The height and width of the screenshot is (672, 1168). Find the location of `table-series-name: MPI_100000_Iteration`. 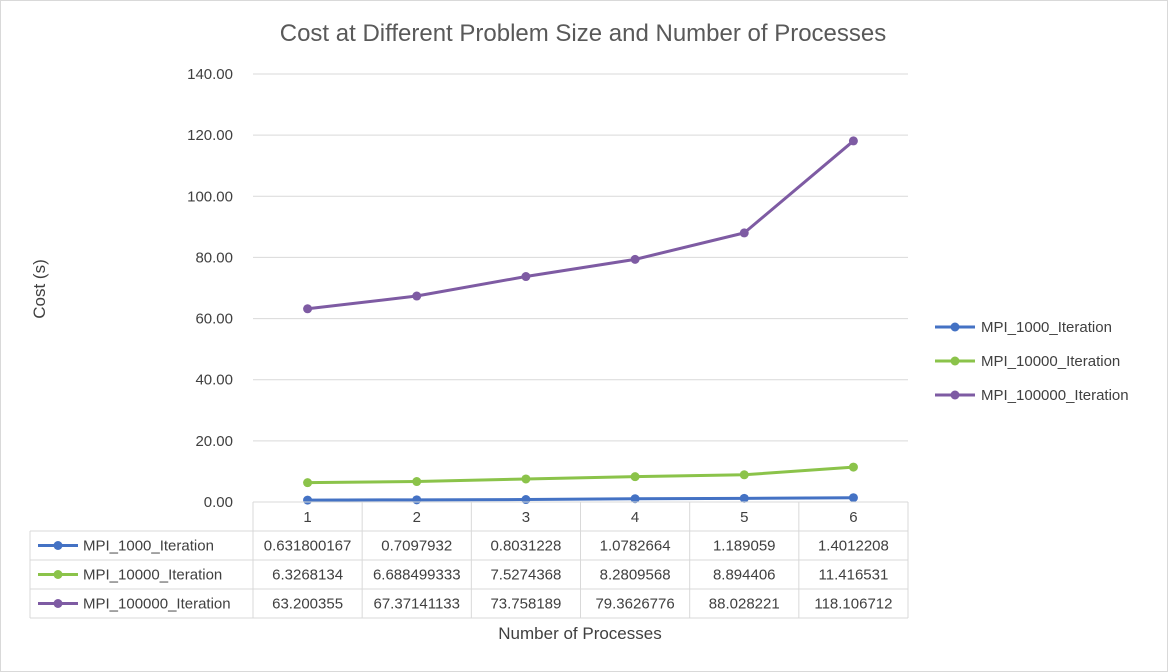

table-series-name: MPI_100000_Iteration is located at coordinates (157, 604).